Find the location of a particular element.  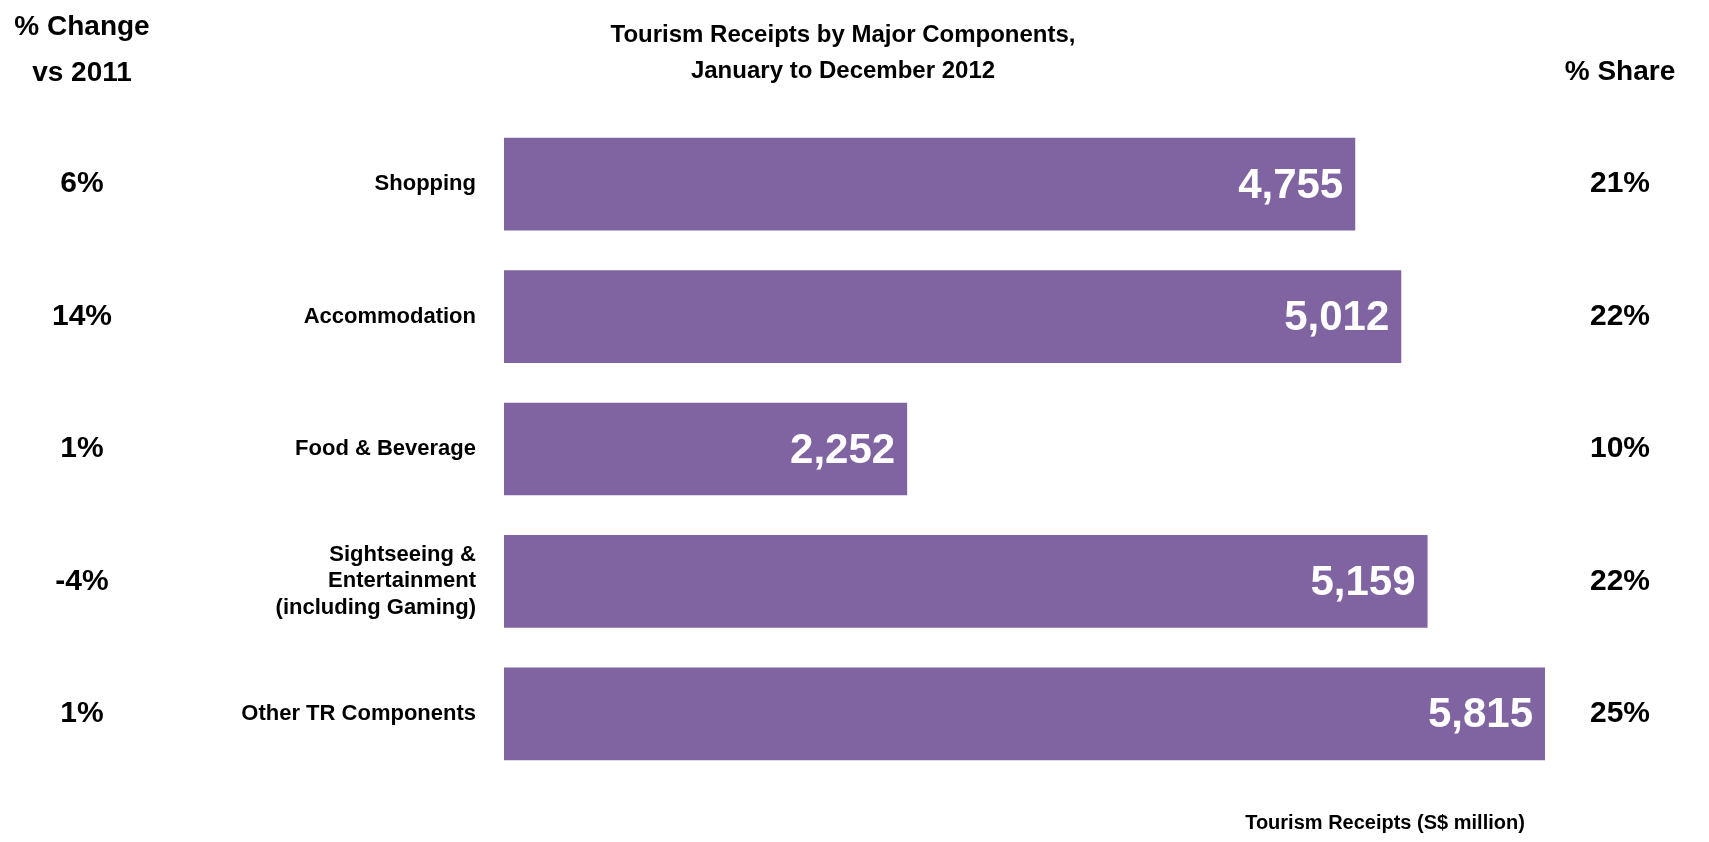

y-tick-label: Accommodation is located at coordinates (389, 315).